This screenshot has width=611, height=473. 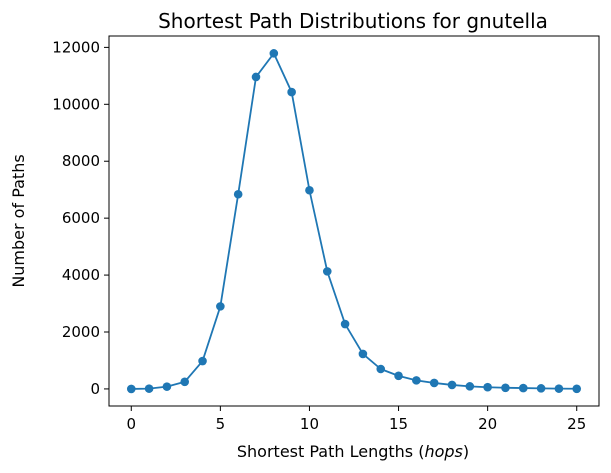 What do you see at coordinates (18, 220) in the screenshot?
I see `y-axis-label: Number of Paths` at bounding box center [18, 220].